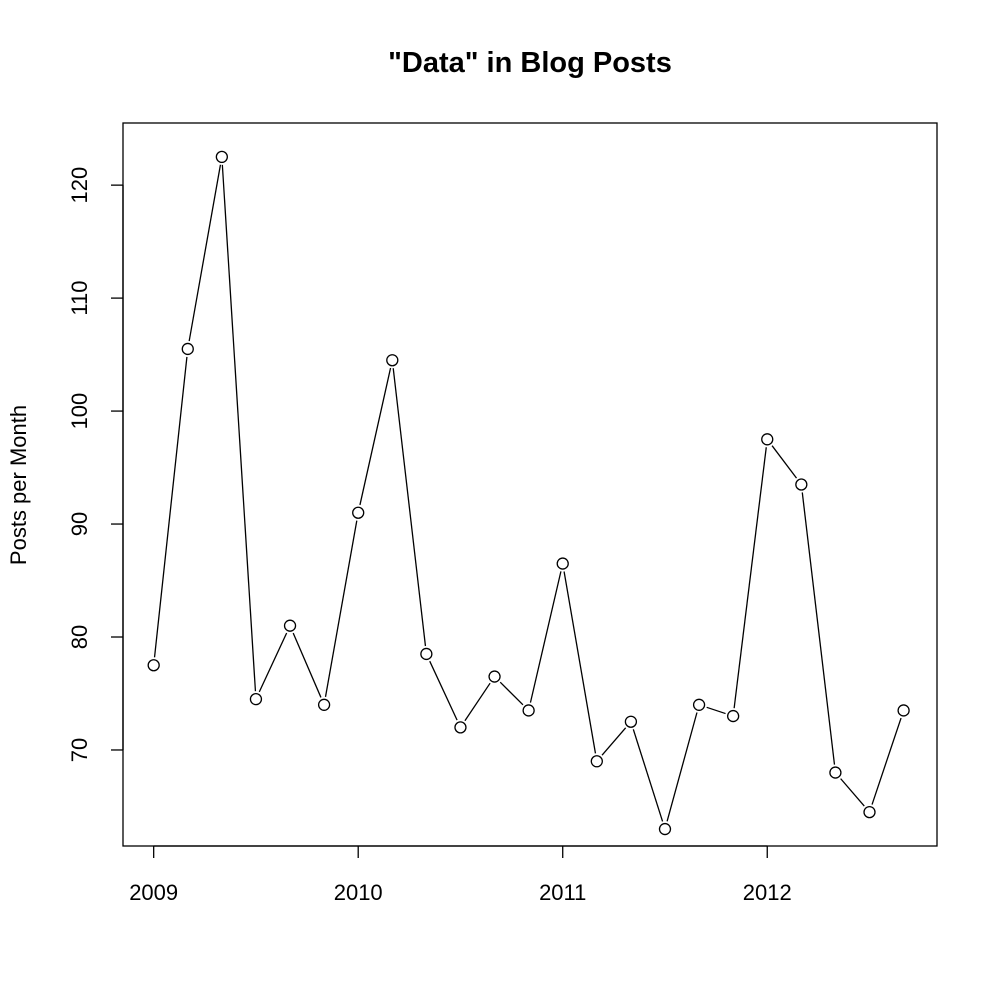  Describe the element at coordinates (79, 411) in the screenshot. I see `y-tick-label: 100` at that location.